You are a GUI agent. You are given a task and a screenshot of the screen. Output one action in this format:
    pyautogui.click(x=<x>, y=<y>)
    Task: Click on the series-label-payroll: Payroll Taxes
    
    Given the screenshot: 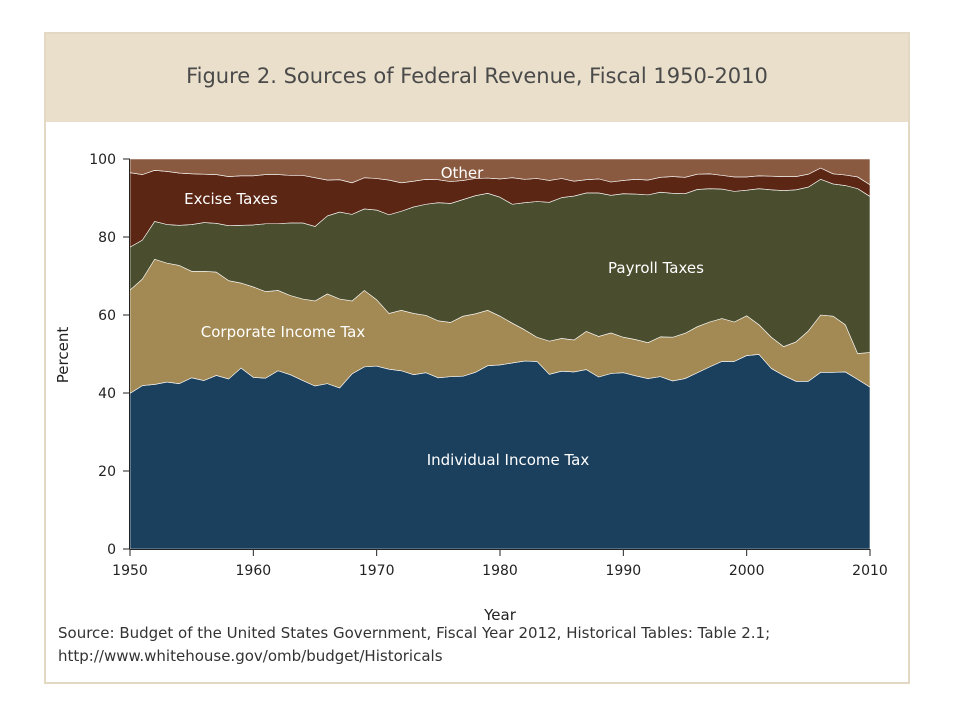 What is the action you would take?
    pyautogui.click(x=656, y=268)
    